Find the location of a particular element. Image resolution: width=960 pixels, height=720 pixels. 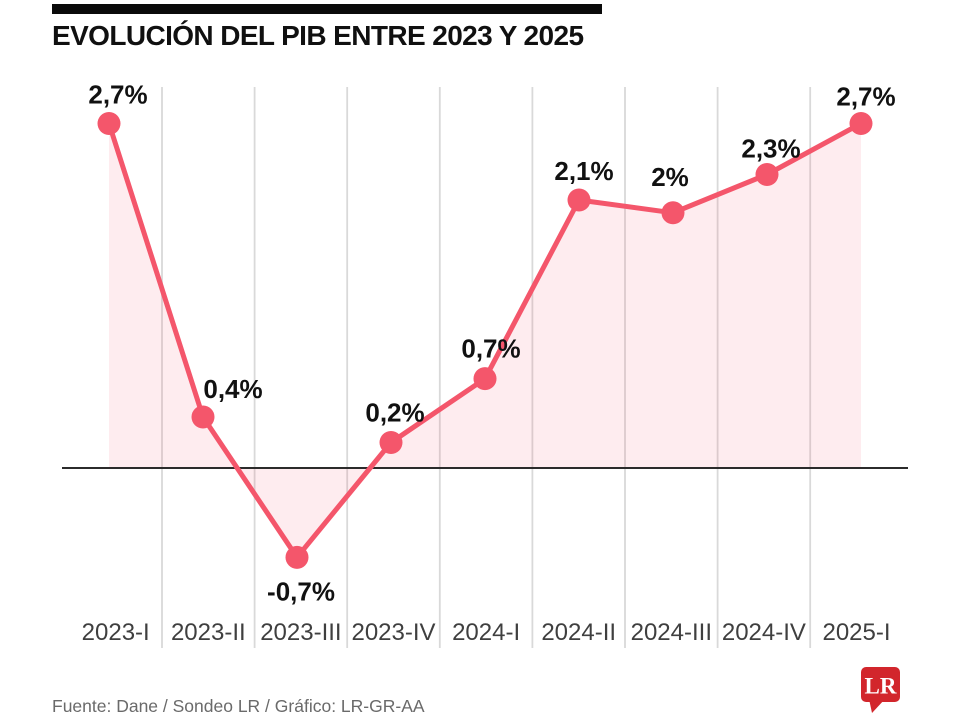

data-point-label: 2% is located at coordinates (670, 177).